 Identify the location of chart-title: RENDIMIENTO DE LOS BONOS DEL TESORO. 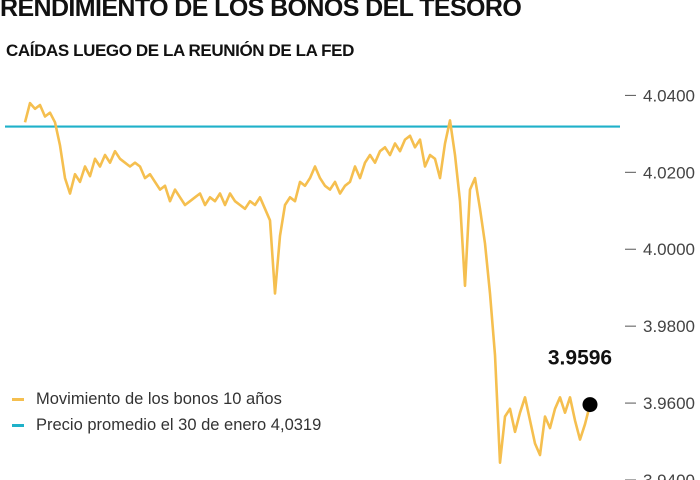
(261, 11).